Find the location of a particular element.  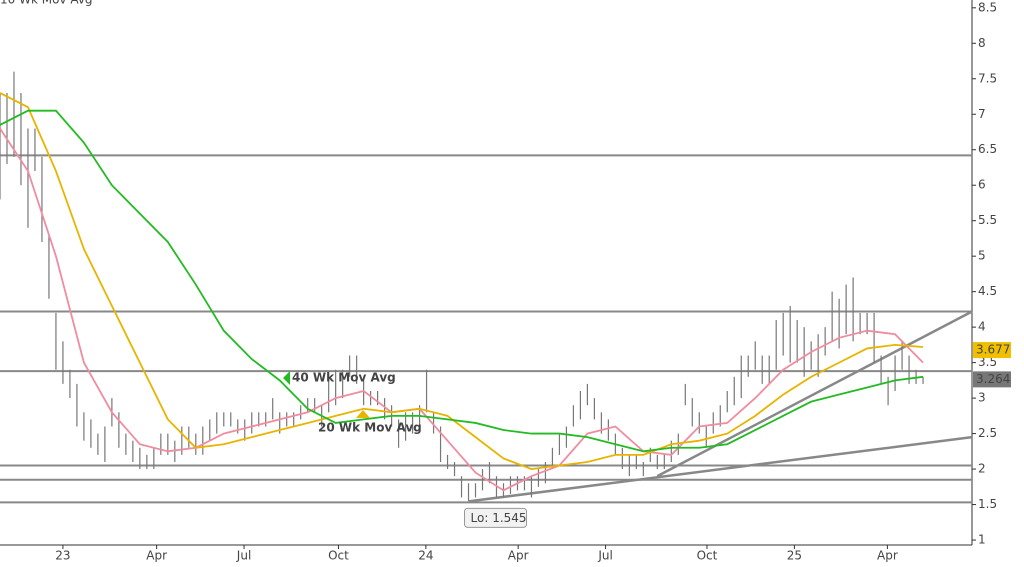

series-label: 40 Wk Mov Avg is located at coordinates (344, 378).